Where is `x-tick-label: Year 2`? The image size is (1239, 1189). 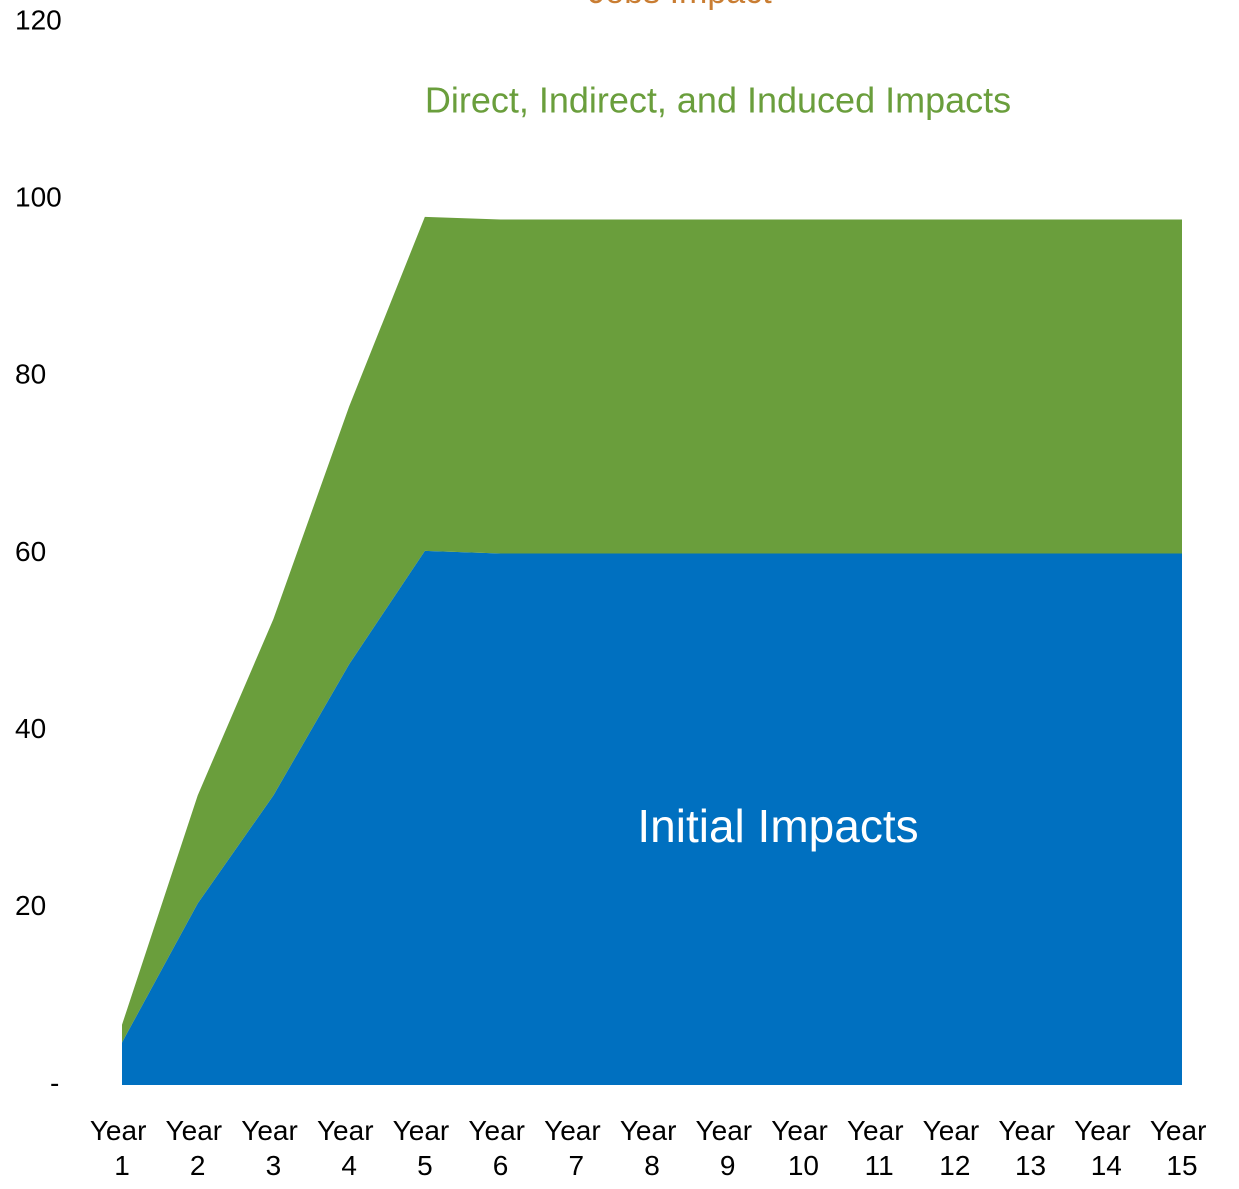 x-tick-label: Year 2 is located at coordinates (198, 1148).